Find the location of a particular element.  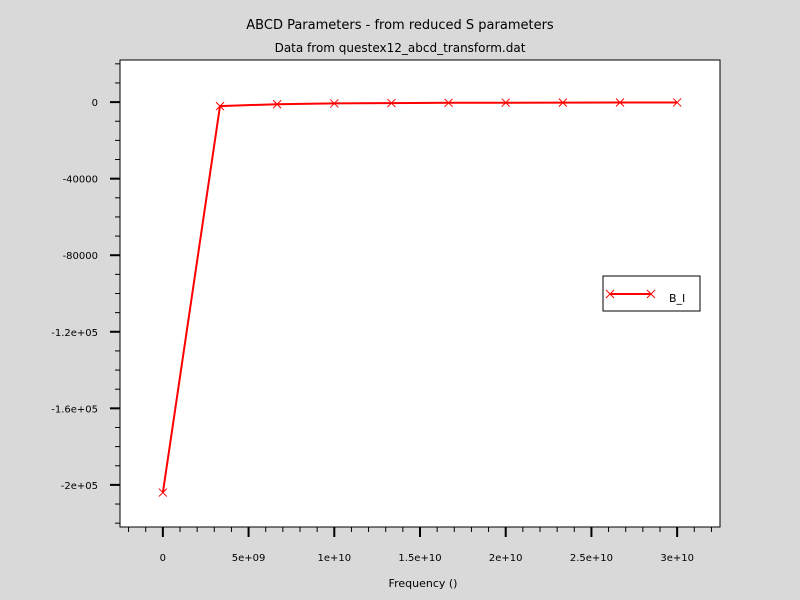

legend-marker-right is located at coordinates (651, 294).